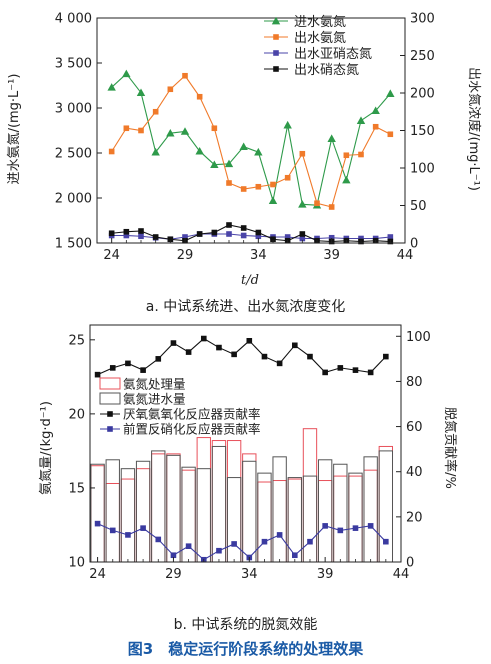 Image resolution: width=491 pixels, height=664 pixels. What do you see at coordinates (154, 384) in the screenshot?
I see `legend-label: 氨氮处理量` at bounding box center [154, 384].